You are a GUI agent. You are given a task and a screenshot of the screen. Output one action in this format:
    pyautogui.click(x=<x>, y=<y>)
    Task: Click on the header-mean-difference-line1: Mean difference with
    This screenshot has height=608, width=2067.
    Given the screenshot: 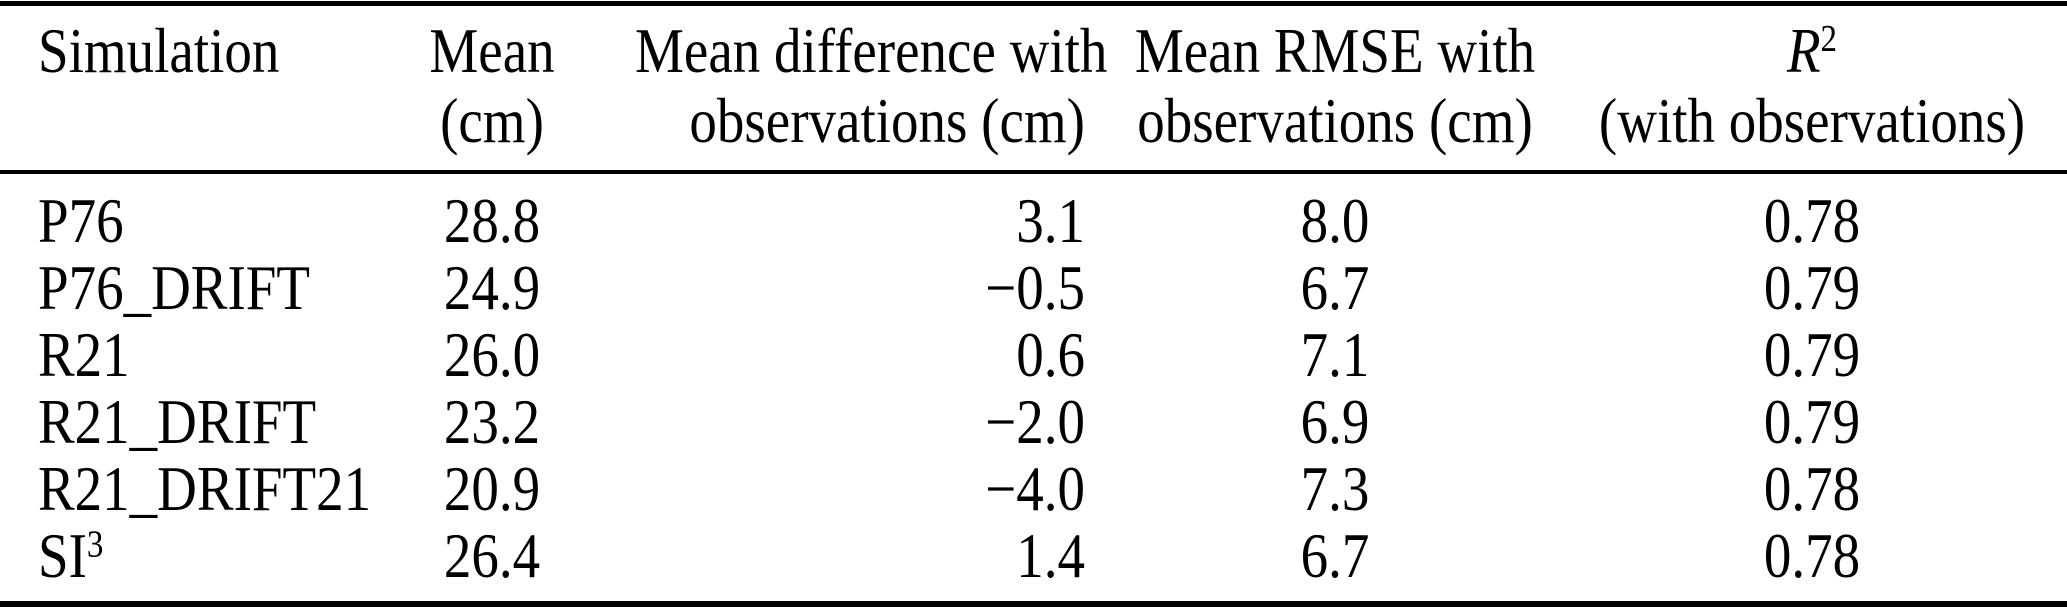 What is the action you would take?
    pyautogui.click(x=871, y=50)
    